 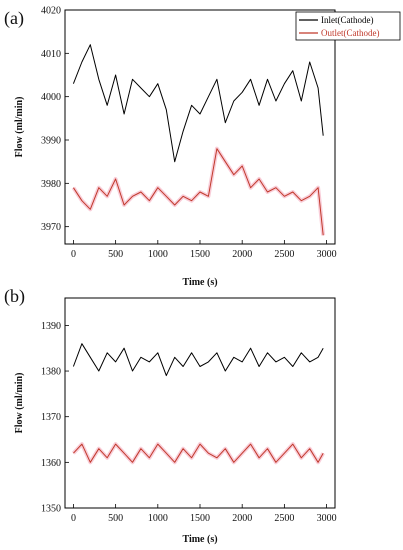 What do you see at coordinates (14, 18) in the screenshot?
I see `panel-a-label: (a)` at bounding box center [14, 18].